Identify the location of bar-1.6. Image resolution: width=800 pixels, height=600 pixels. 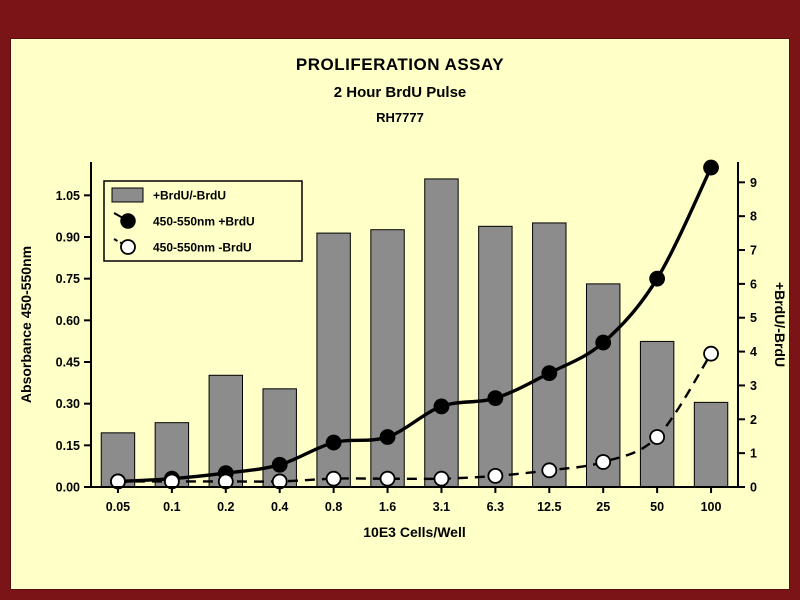
(387, 358).